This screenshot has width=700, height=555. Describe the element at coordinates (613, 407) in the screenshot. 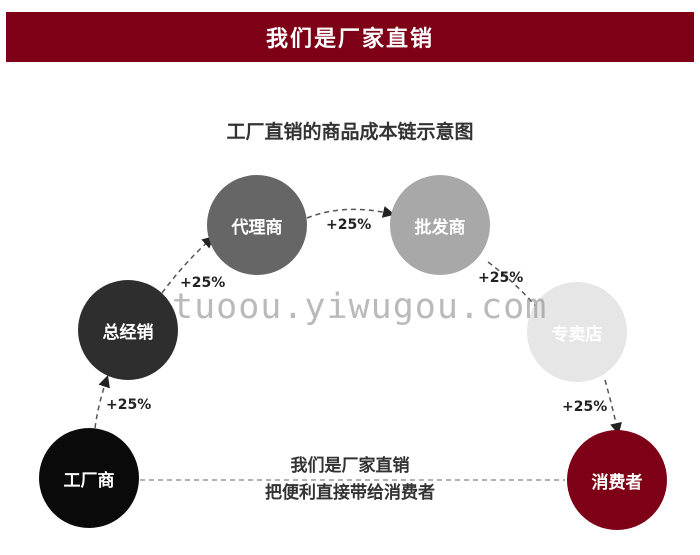

I see `arrow-store-to-consumer` at that location.